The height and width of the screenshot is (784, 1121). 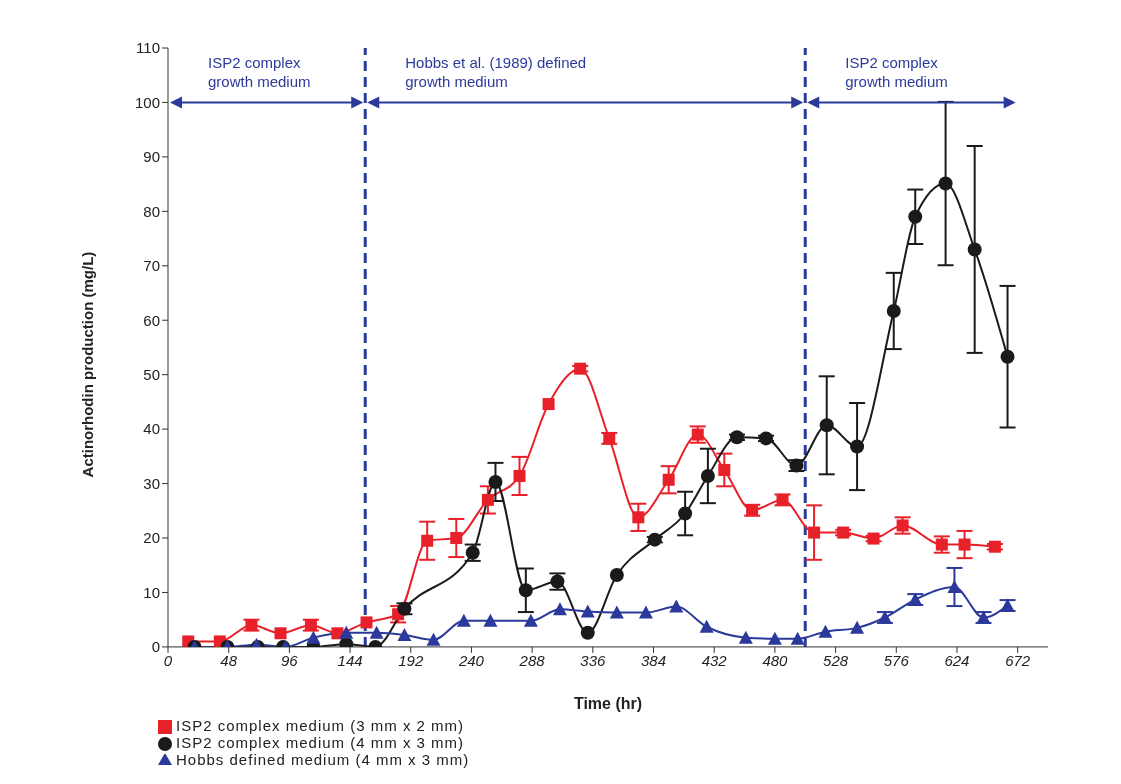 What do you see at coordinates (411, 660) in the screenshot?
I see `x-tick-label: 192` at bounding box center [411, 660].